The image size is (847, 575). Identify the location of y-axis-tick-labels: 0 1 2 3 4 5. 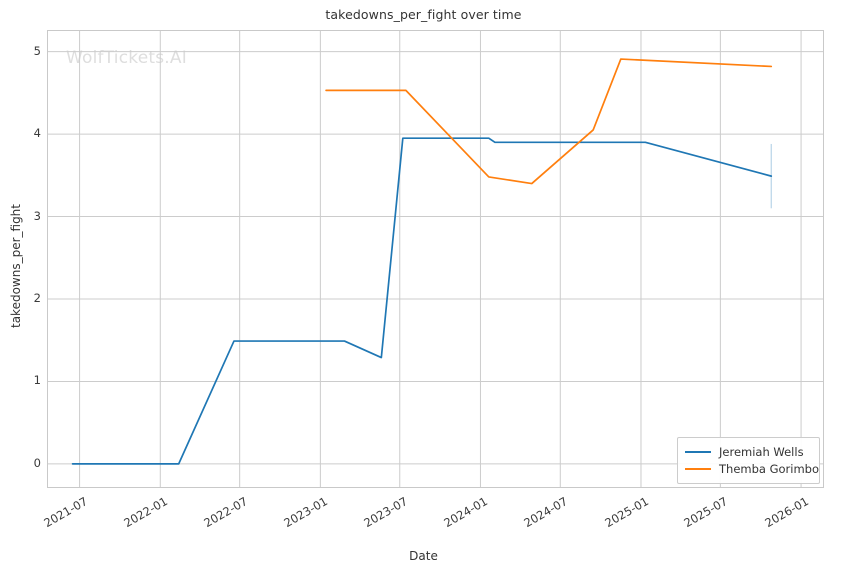
(20, 287).